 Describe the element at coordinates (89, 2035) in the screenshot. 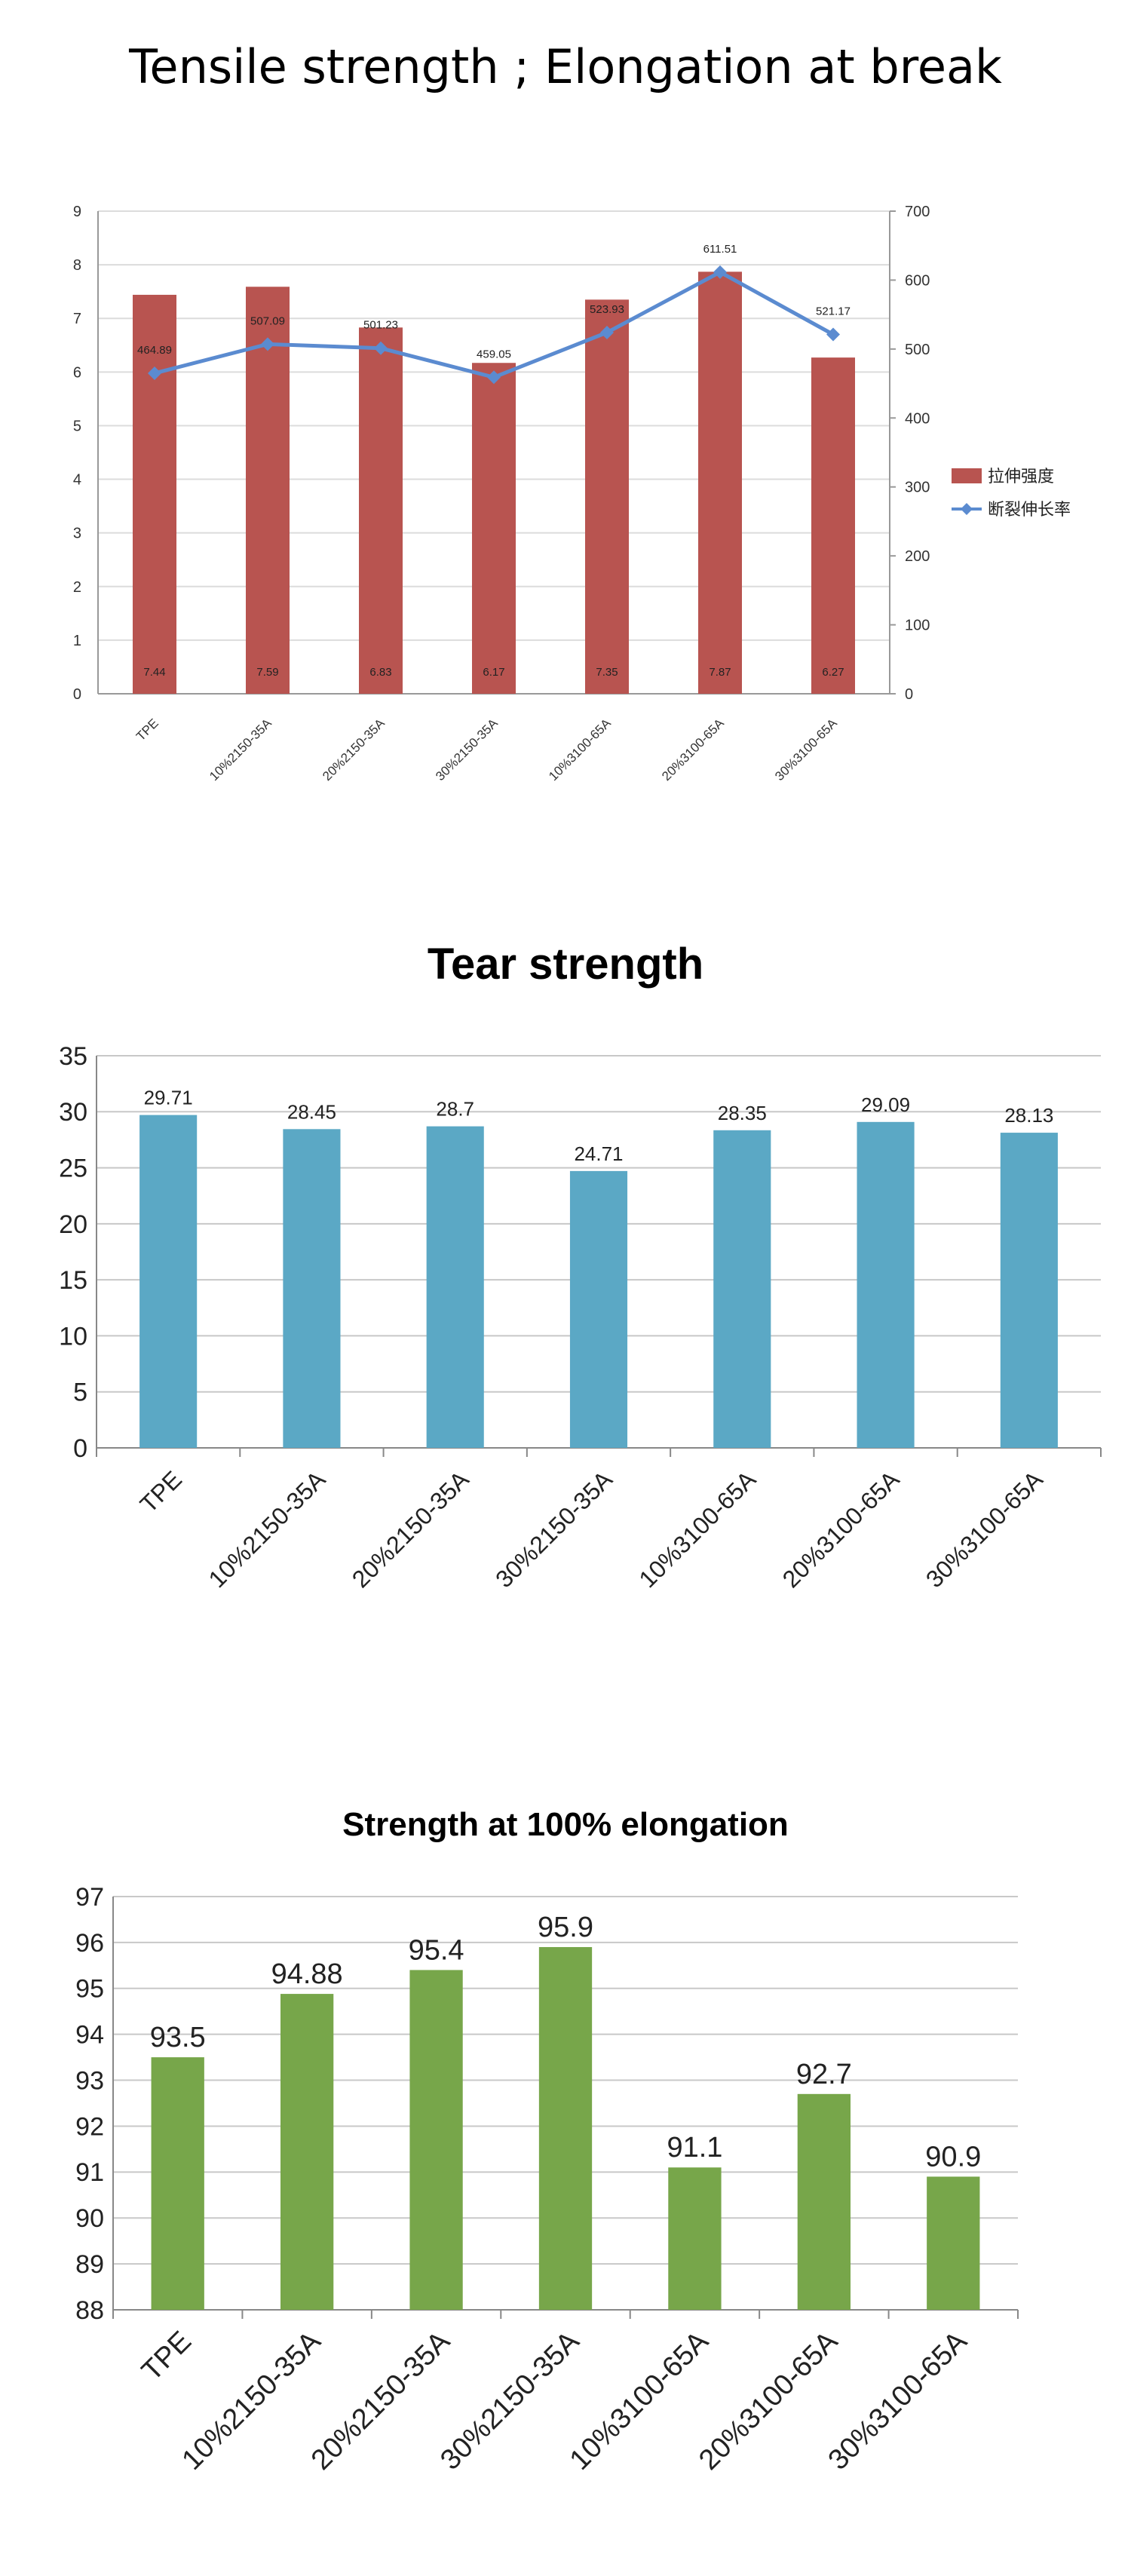

I see `y-tick-label: 94` at that location.